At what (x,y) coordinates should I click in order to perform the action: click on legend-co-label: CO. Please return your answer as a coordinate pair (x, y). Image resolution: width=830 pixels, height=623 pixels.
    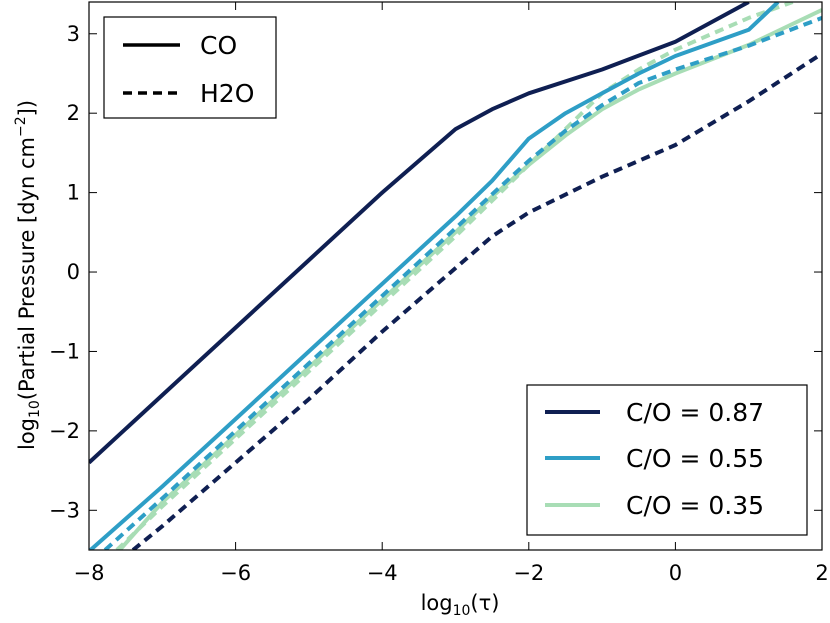
    Looking at the image, I should click on (218, 45).